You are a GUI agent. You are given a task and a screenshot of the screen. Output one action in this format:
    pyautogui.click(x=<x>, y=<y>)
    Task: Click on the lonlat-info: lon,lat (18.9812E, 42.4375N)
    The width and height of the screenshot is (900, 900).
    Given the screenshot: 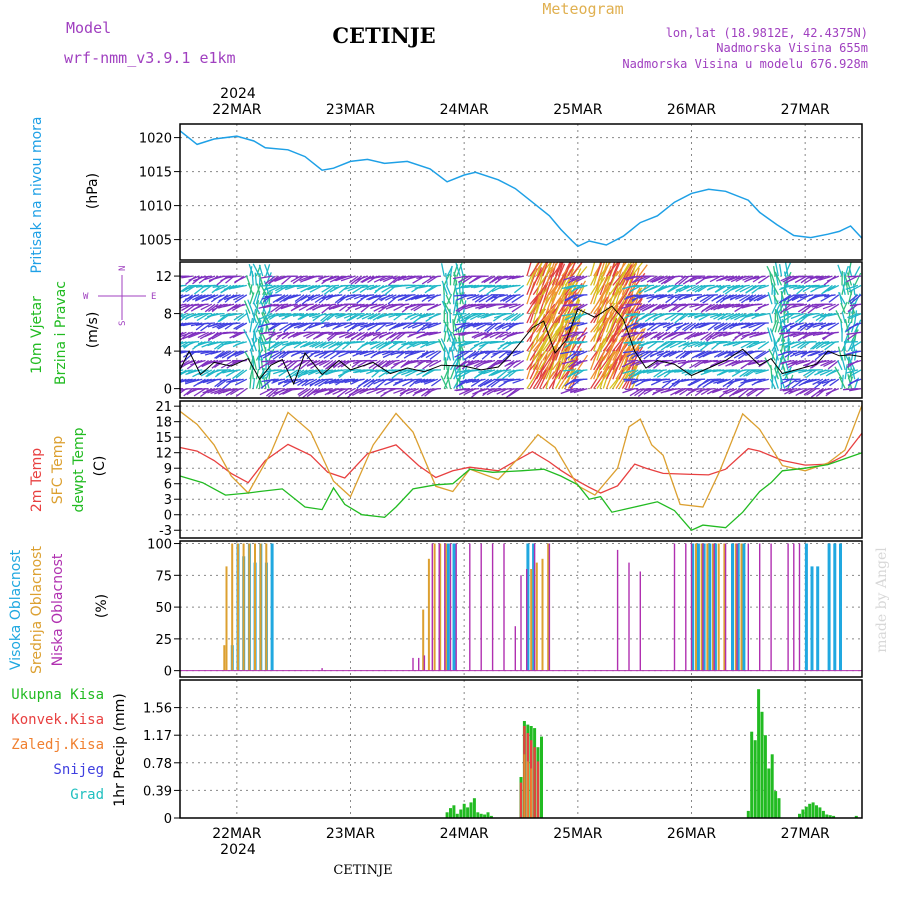 What is the action you would take?
    pyautogui.click(x=767, y=33)
    